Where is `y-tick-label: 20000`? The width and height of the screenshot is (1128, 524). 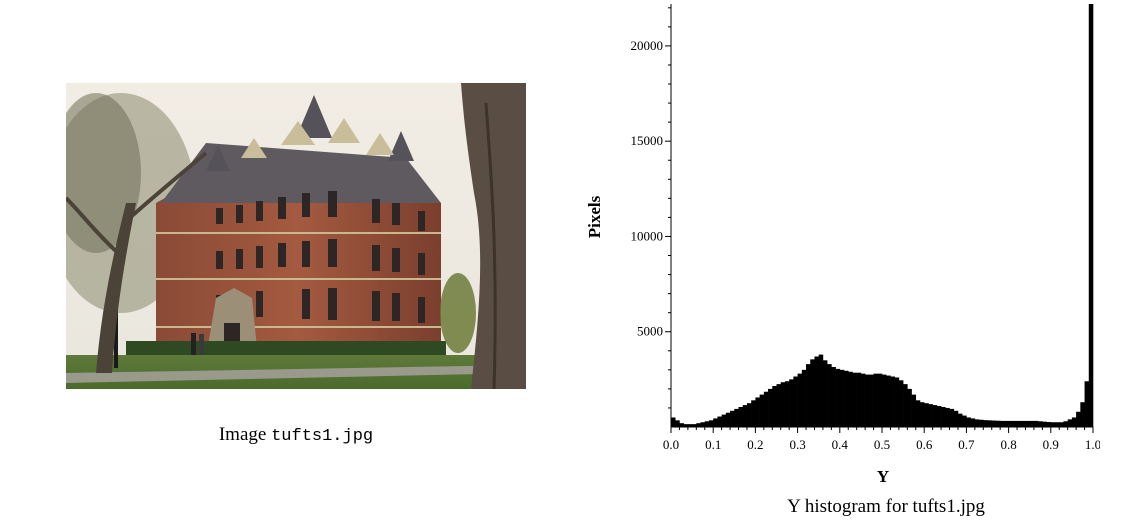 y-tick-label: 20000 is located at coordinates (647, 45).